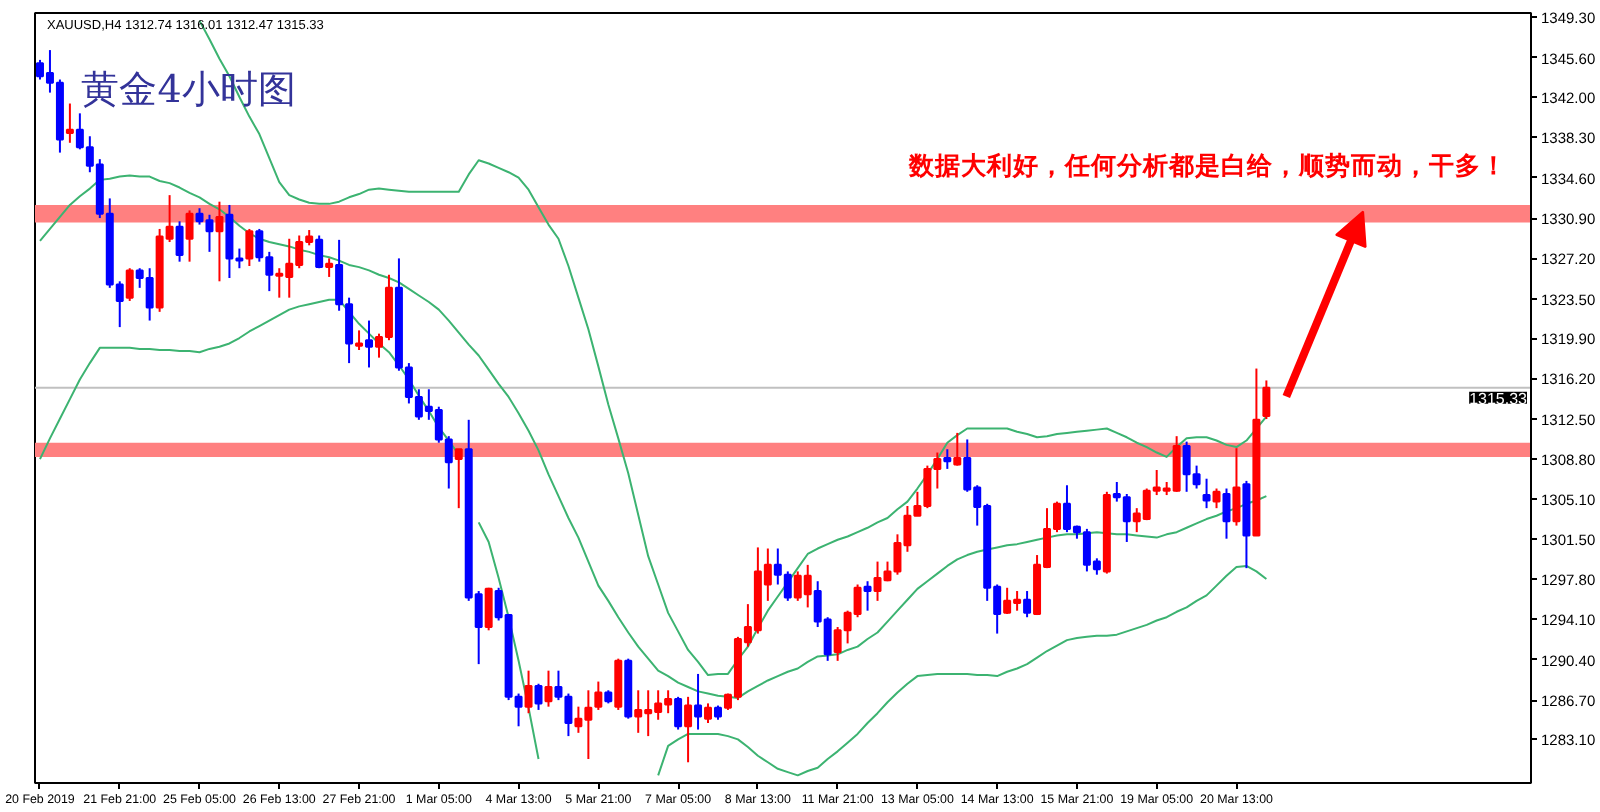  Describe the element at coordinates (1499, 398) in the screenshot. I see `ref-line-label: 1315.33` at that location.